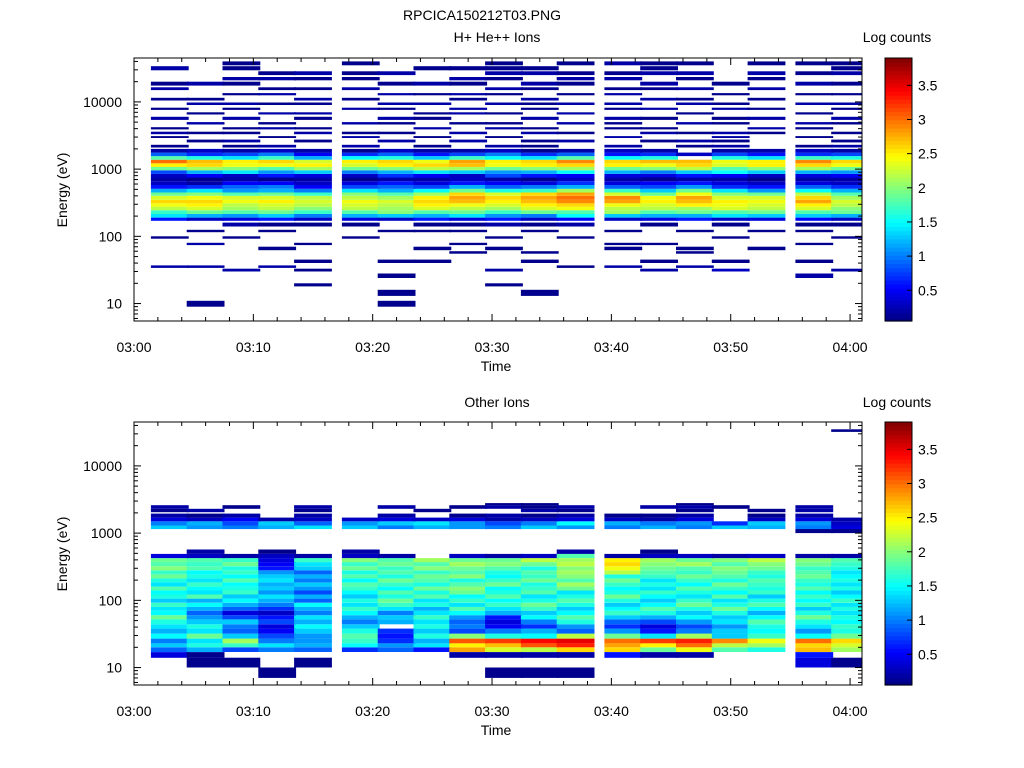  Describe the element at coordinates (928, 154) in the screenshot. I see `colorbar-tick-label: 2.5` at that location.